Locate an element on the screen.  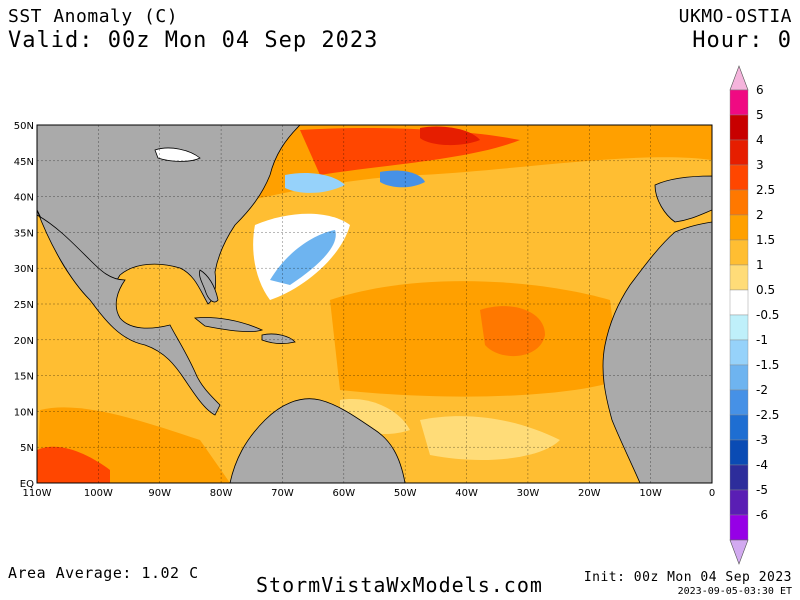
lat-tick-label: 5N is located at coordinates (27, 448).